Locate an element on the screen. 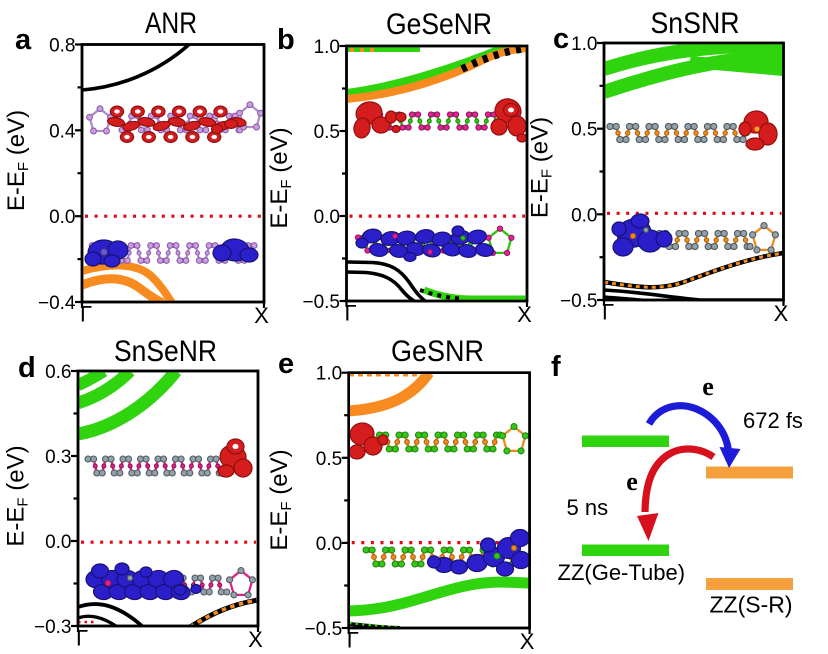  svg-text: SnSeNR is located at coordinates (165, 351).